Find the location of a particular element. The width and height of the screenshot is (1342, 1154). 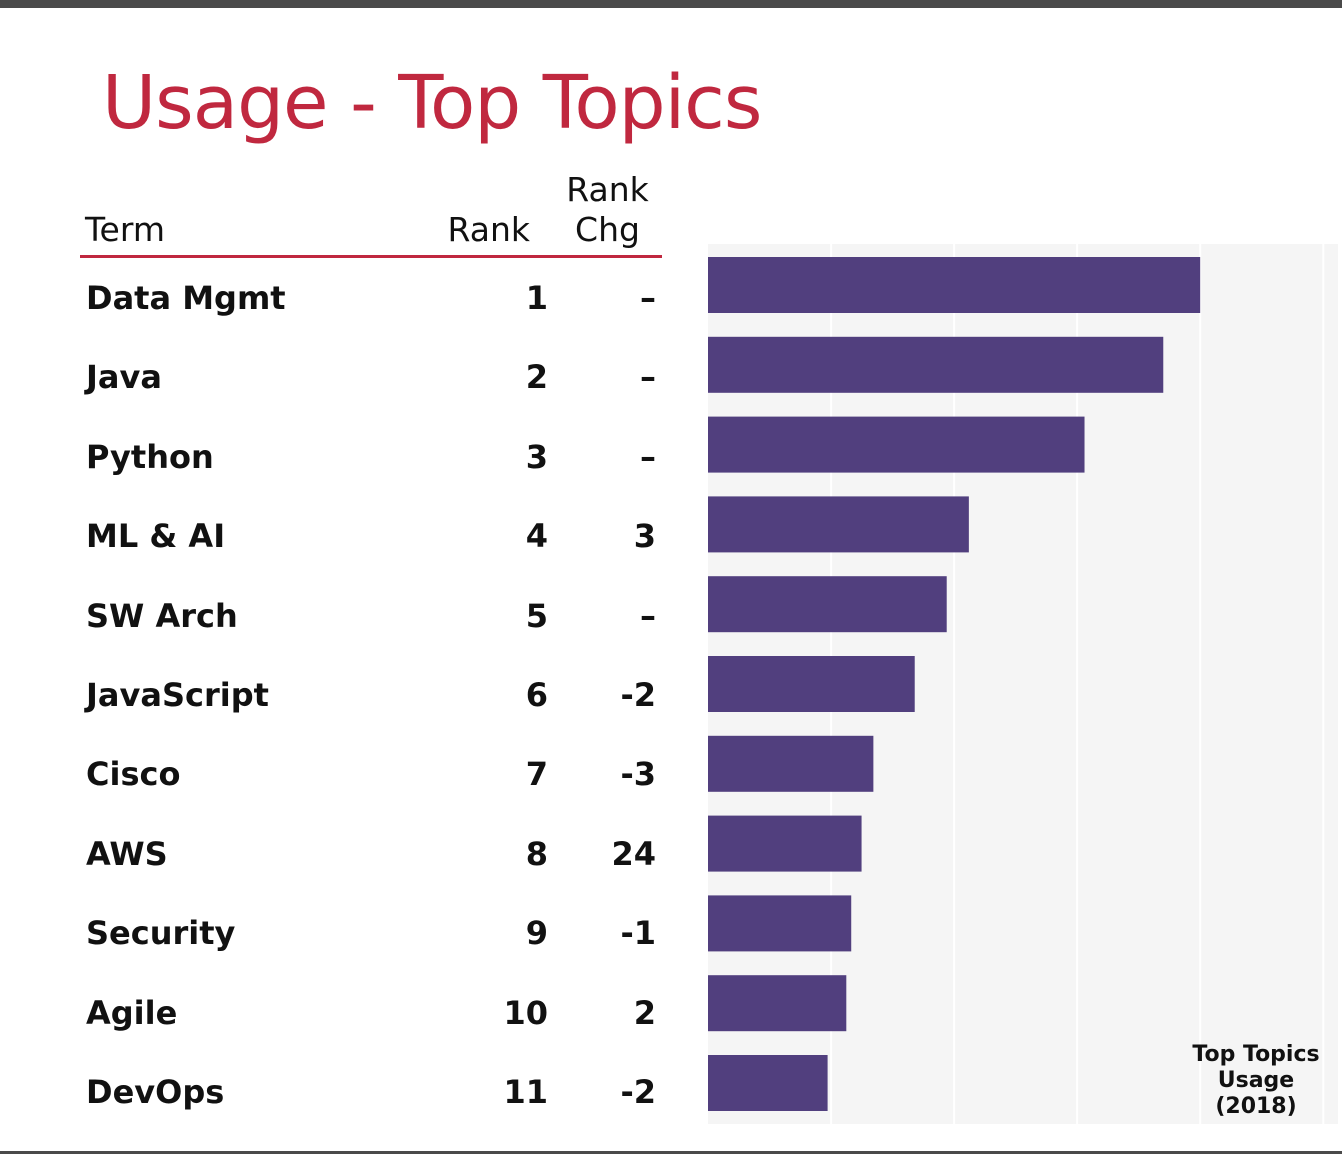

bar-ml-ai is located at coordinates (838, 524).